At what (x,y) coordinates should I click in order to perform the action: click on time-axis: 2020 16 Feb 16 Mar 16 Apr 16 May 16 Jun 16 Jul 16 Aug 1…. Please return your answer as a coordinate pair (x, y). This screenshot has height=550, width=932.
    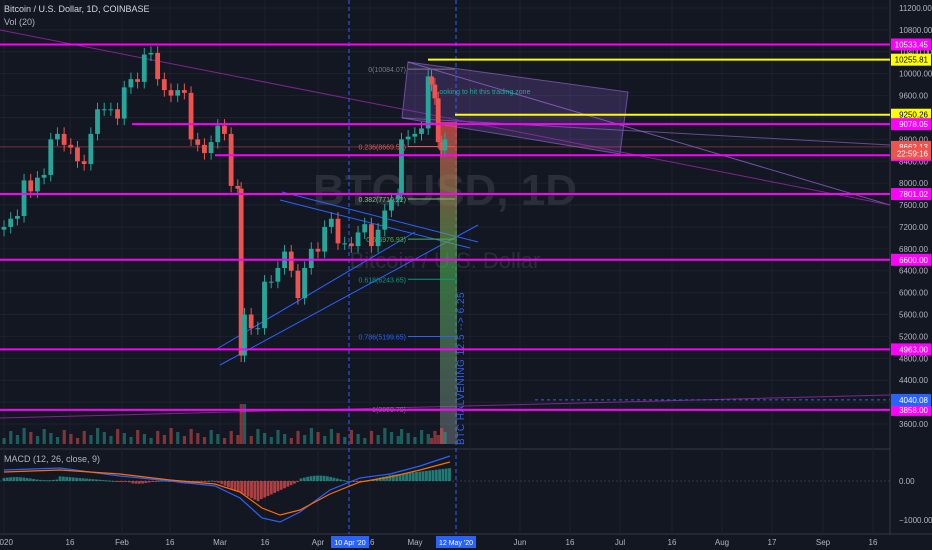
    Looking at the image, I should click on (439, 542).